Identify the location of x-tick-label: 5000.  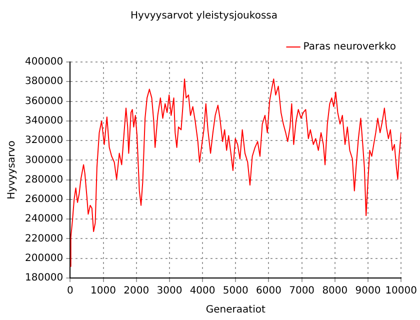
(235, 291).